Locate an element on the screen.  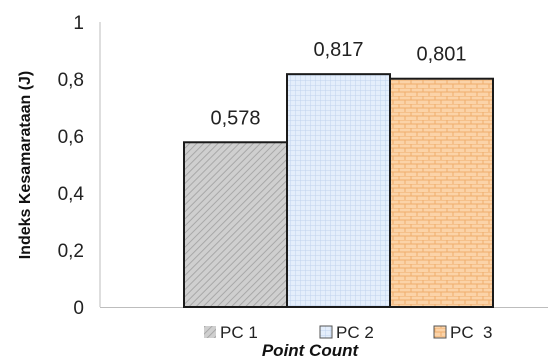
data-label-1: 0,578 is located at coordinates (235, 118).